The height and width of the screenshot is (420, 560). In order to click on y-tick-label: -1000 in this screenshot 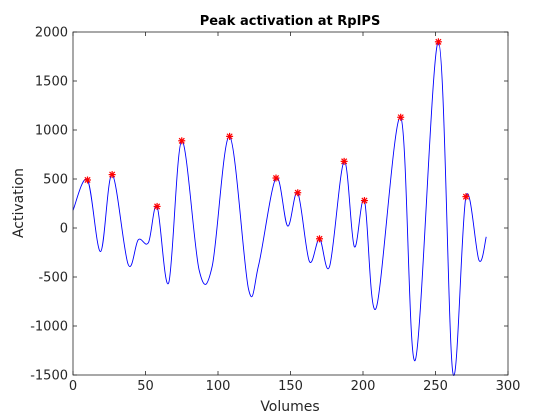, I will do `click(49, 327)`.